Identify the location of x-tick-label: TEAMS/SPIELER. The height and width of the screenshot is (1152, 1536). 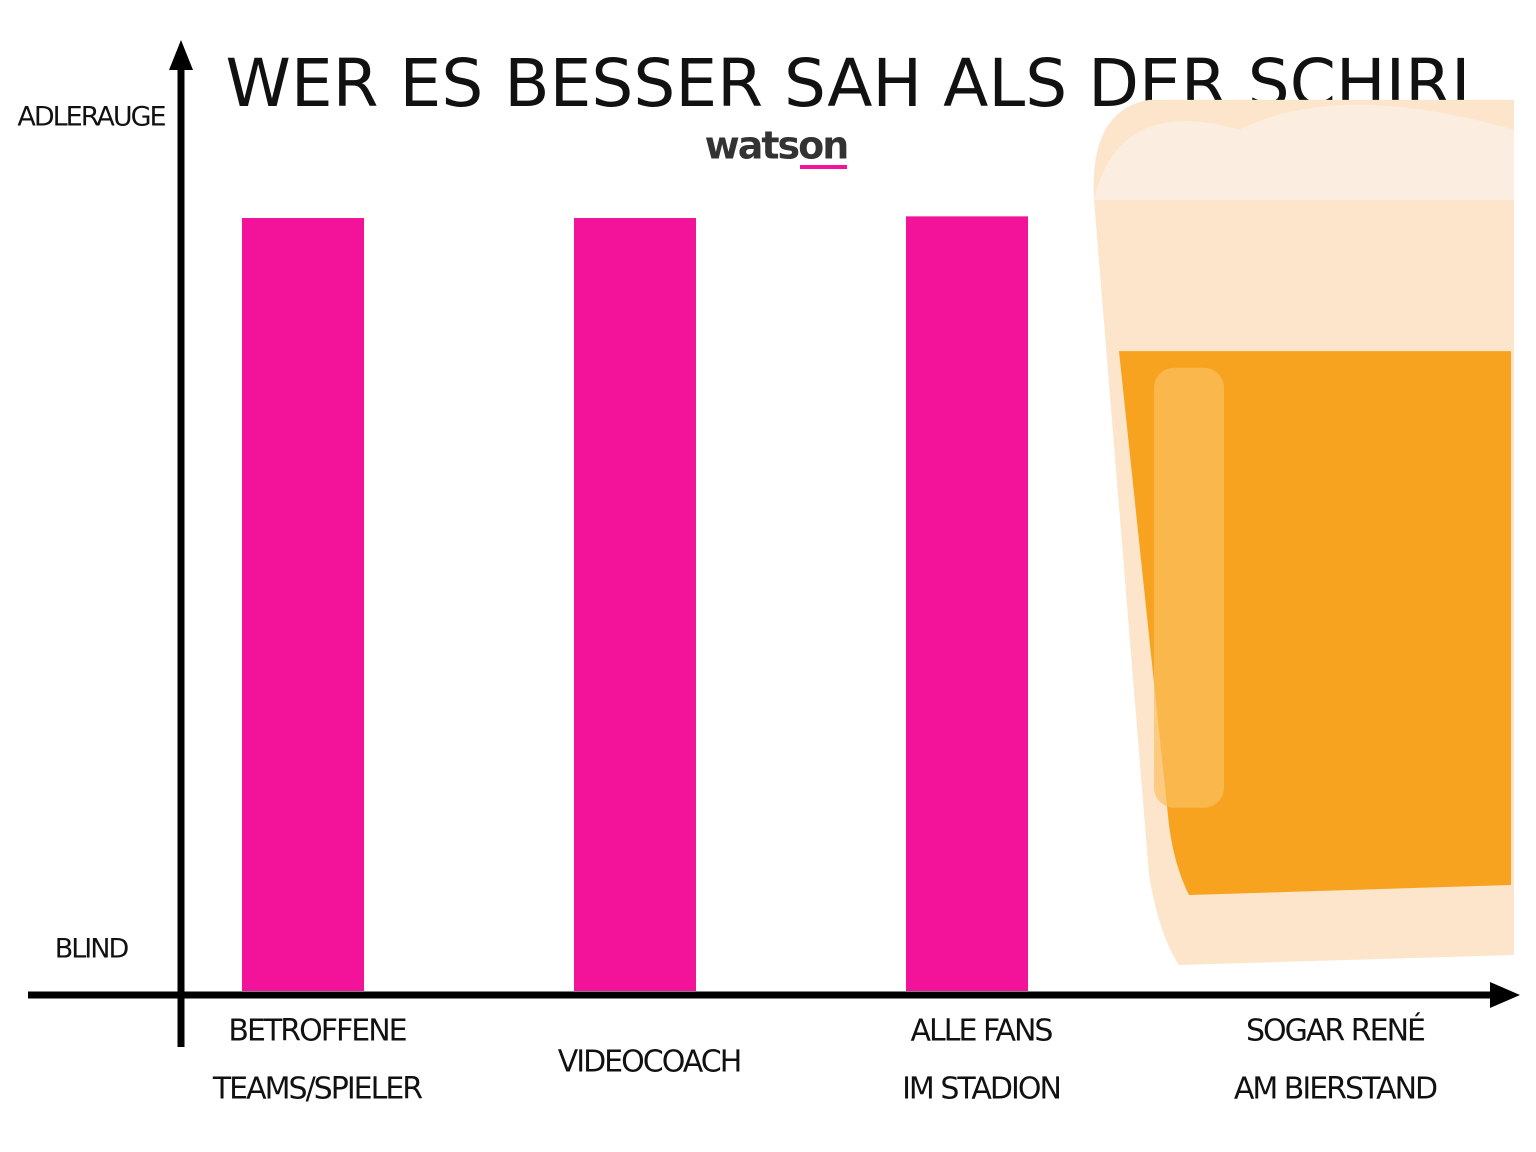
(317, 1089).